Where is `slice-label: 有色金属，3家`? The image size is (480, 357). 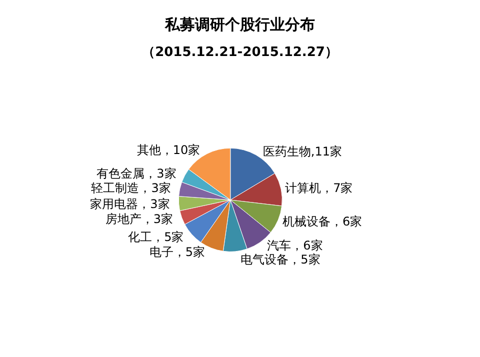 slice-label: 有色金属，3家 is located at coordinates (136, 173).